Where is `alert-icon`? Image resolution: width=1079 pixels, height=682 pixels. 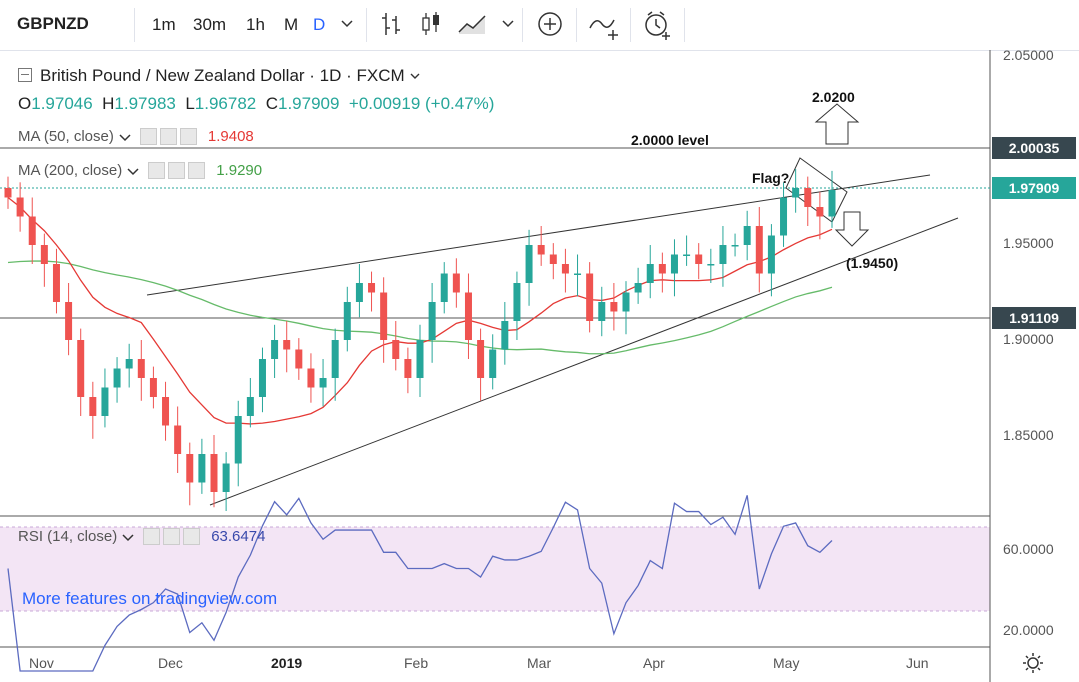 alert-icon is located at coordinates (658, 25).